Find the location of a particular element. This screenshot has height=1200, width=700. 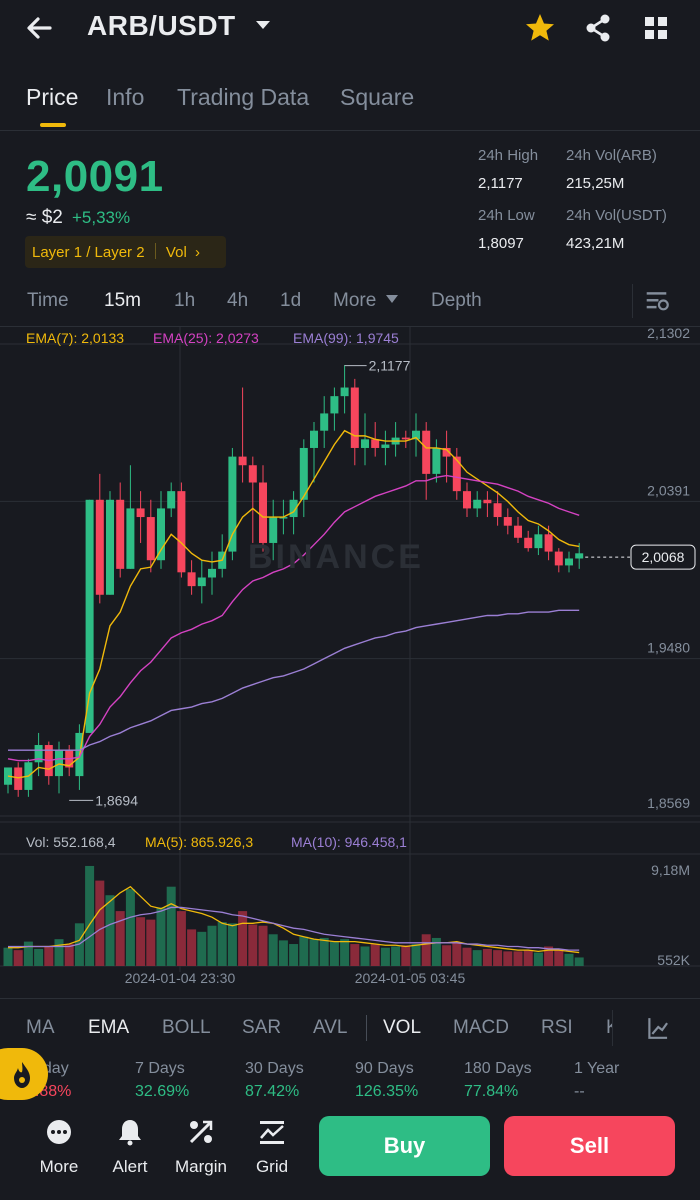

timeframe-more: More is located at coordinates (366, 301).